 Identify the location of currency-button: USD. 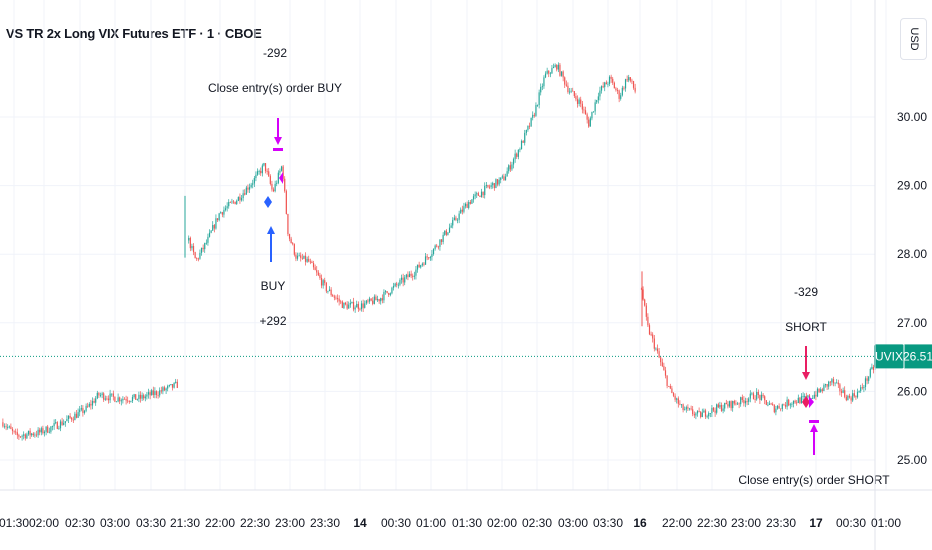
(913, 39).